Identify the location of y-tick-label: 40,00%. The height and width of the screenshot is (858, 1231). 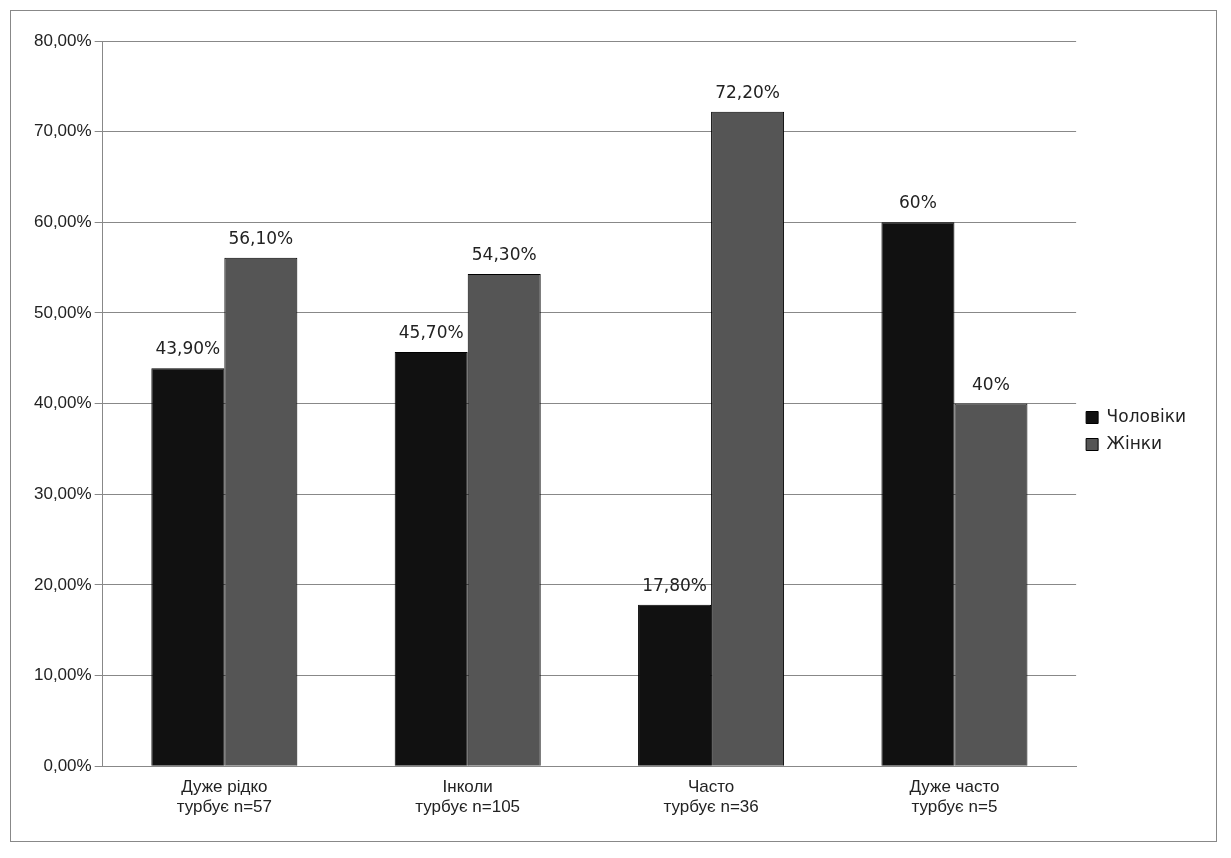
(62, 403).